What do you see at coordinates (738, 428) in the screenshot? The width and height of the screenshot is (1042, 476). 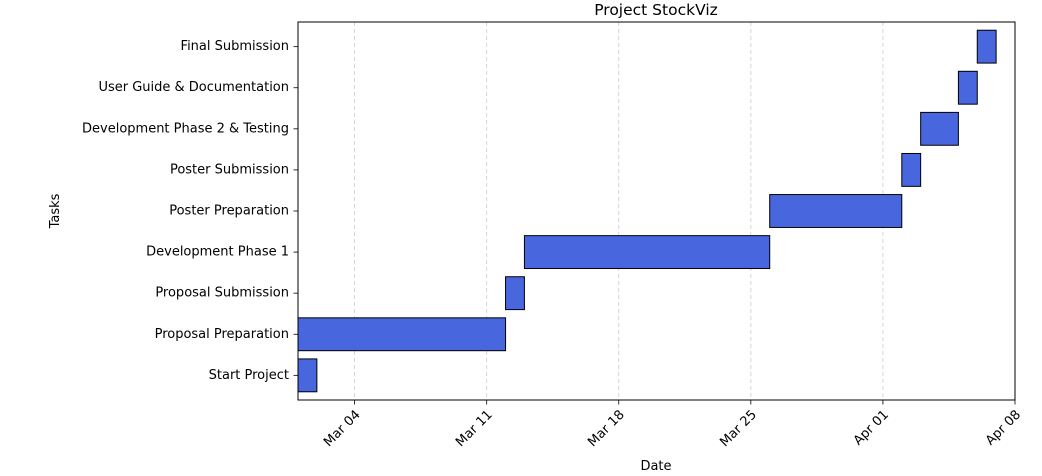 I see `x-tick-label: Mar 25` at bounding box center [738, 428].